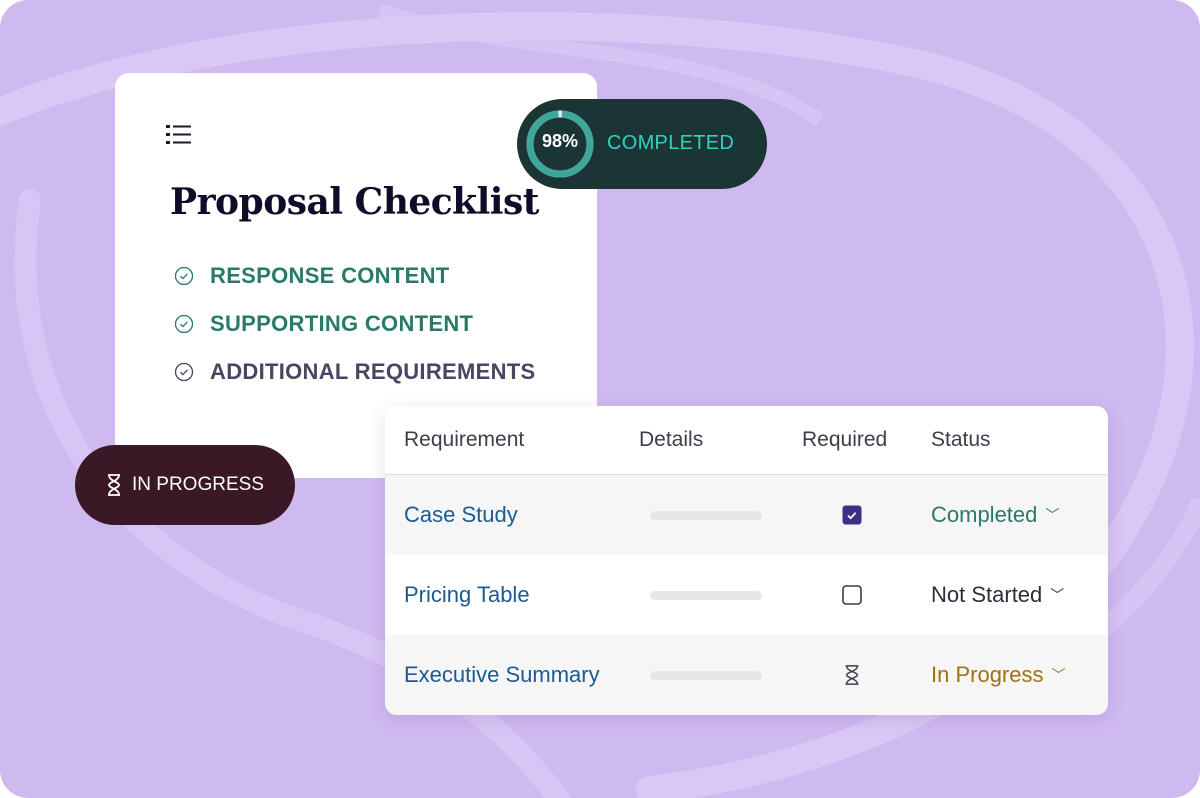 This screenshot has width=1200, height=798. I want to click on table-row: Executive Summary In Progress ﹀, so click(746, 675).